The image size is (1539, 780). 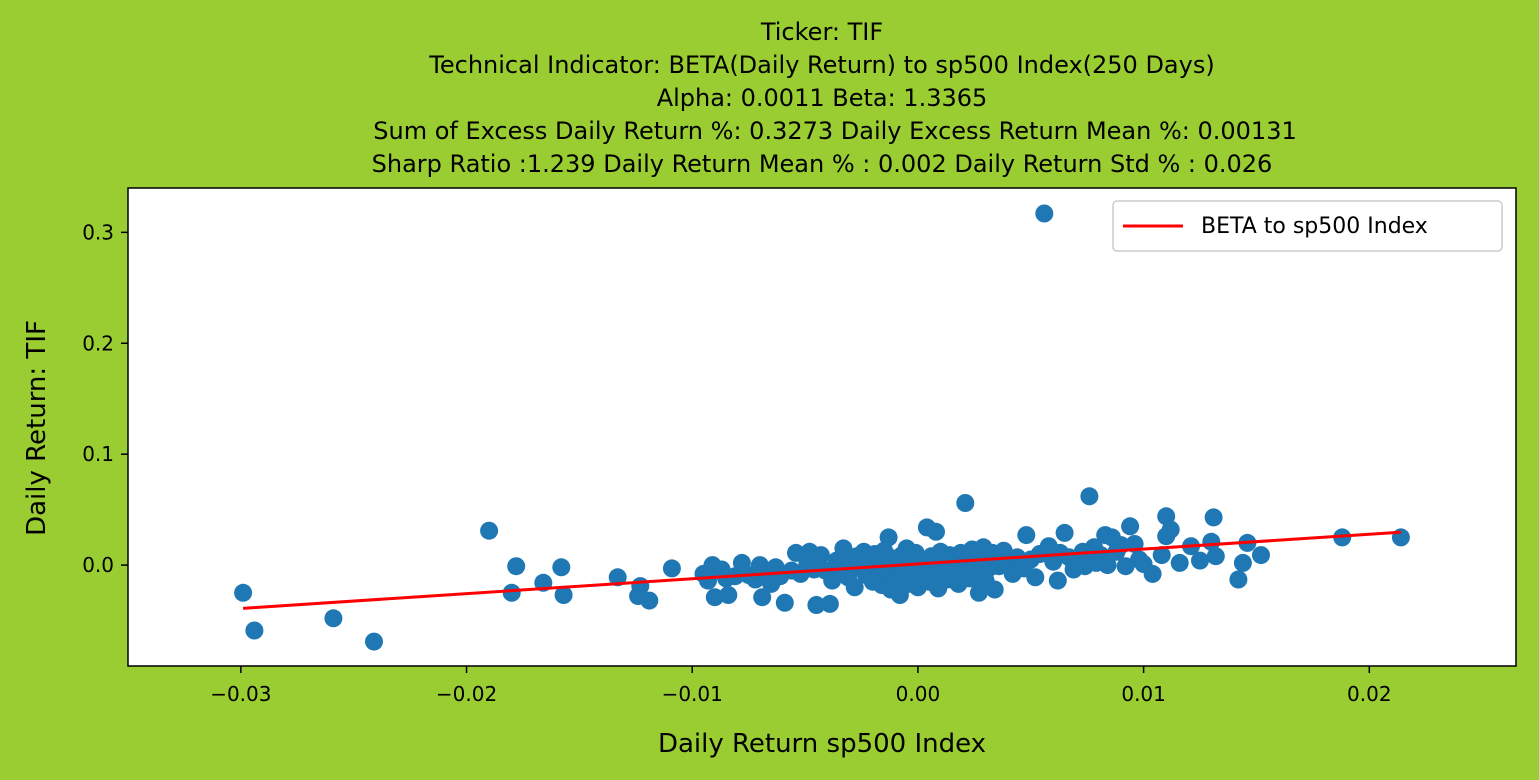 What do you see at coordinates (98, 343) in the screenshot?
I see `y-tick-label: 0.2` at bounding box center [98, 343].